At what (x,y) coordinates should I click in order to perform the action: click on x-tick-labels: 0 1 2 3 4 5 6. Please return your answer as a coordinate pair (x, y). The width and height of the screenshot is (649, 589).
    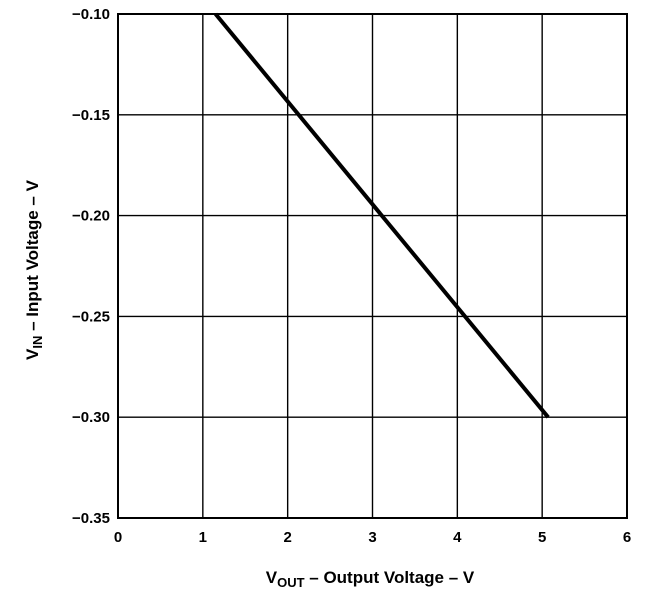
    Looking at the image, I should click on (372, 537).